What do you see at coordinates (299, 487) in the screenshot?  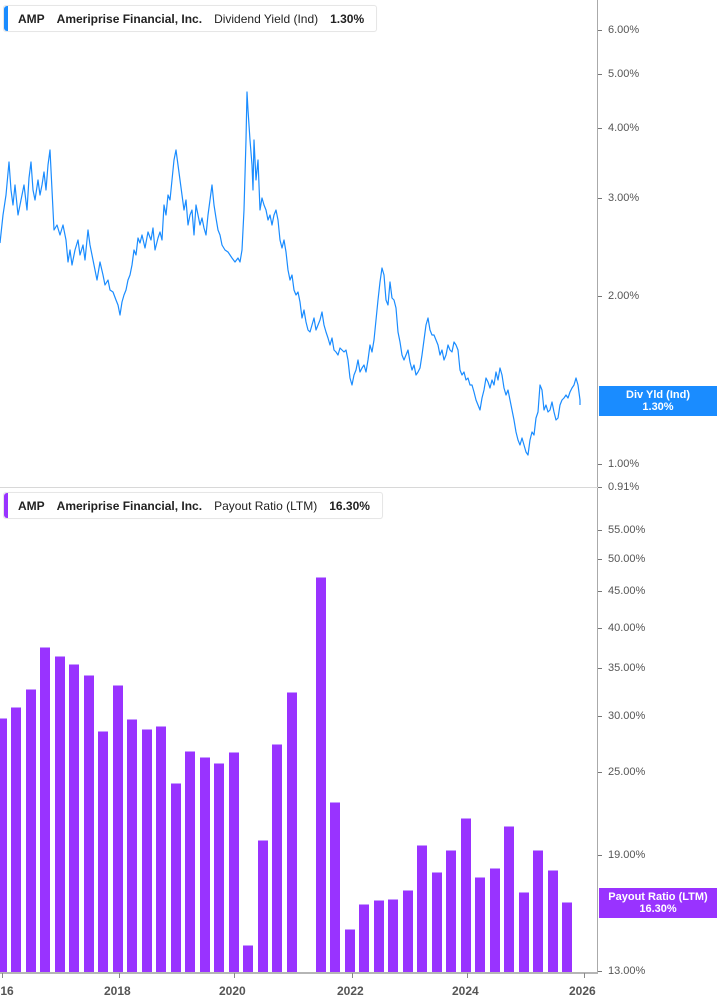 I see `panel-divider` at bounding box center [299, 487].